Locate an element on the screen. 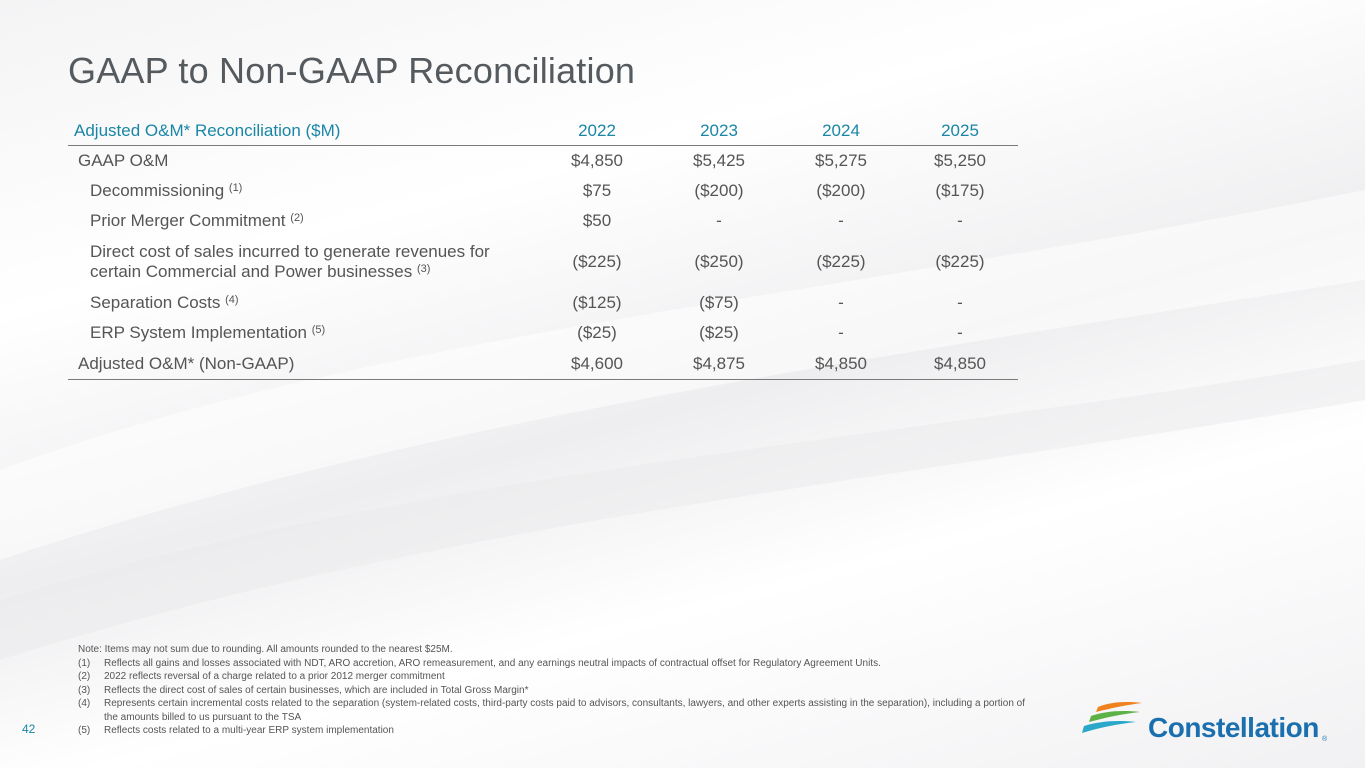  row-label-cell: Decommissioning (1) is located at coordinates (302, 191).